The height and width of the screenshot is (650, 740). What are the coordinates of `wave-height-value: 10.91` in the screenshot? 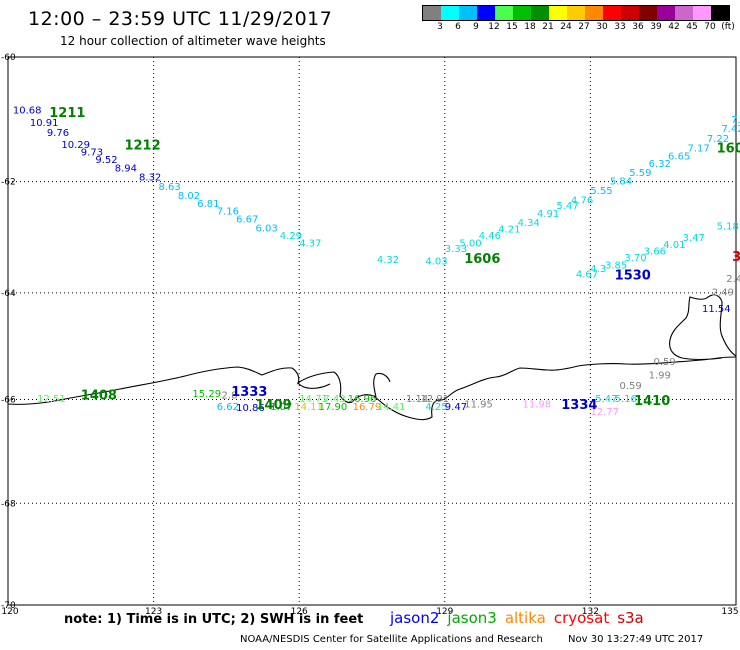 It's located at (44, 123).